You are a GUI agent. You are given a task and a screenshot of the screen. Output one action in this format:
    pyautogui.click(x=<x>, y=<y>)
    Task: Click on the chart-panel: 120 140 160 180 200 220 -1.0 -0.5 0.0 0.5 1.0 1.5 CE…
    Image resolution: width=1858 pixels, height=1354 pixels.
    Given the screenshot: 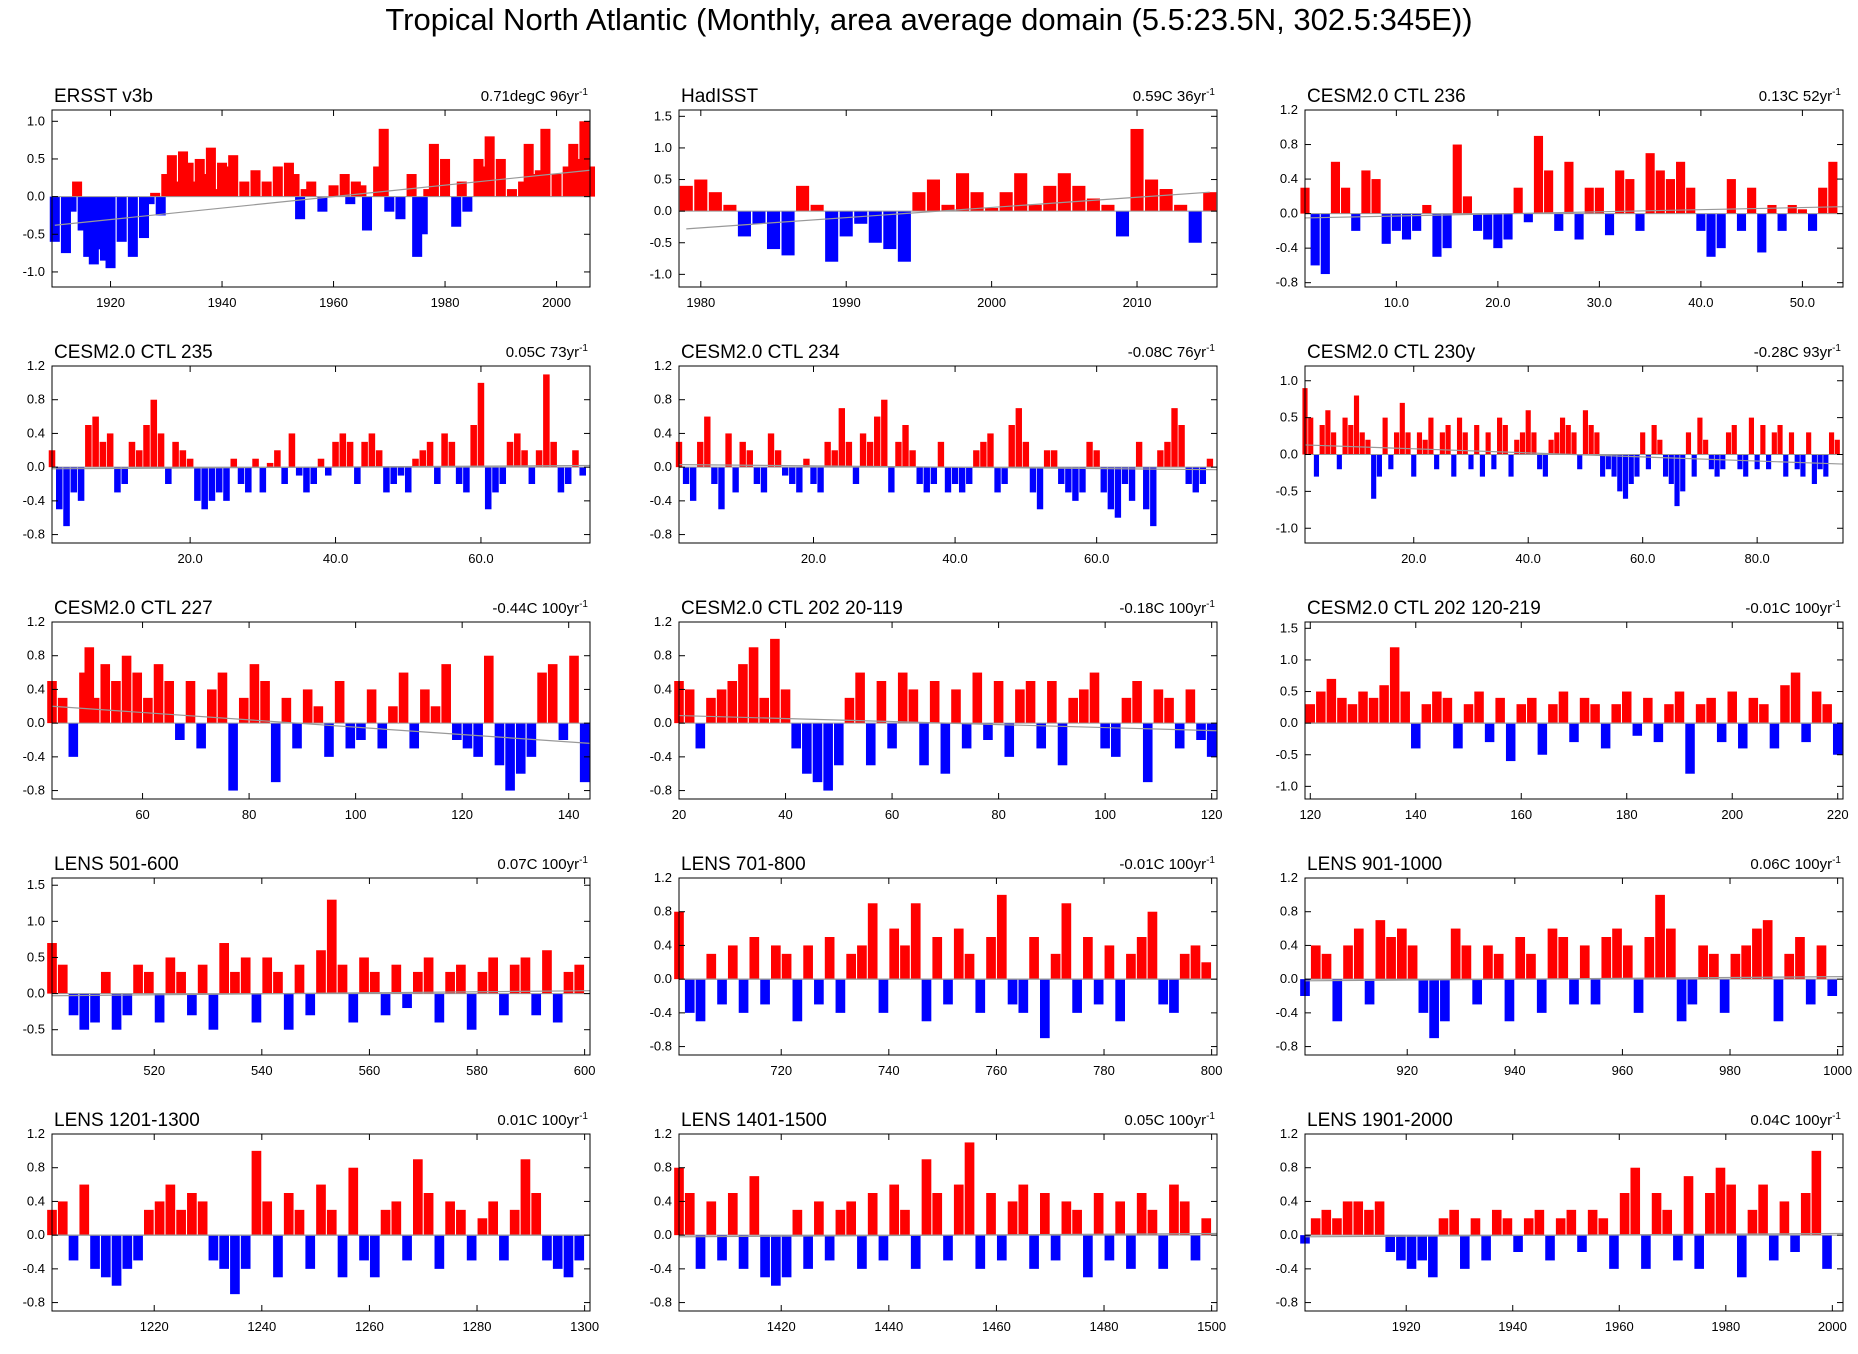 What is the action you would take?
    pyautogui.click(x=1562, y=710)
    